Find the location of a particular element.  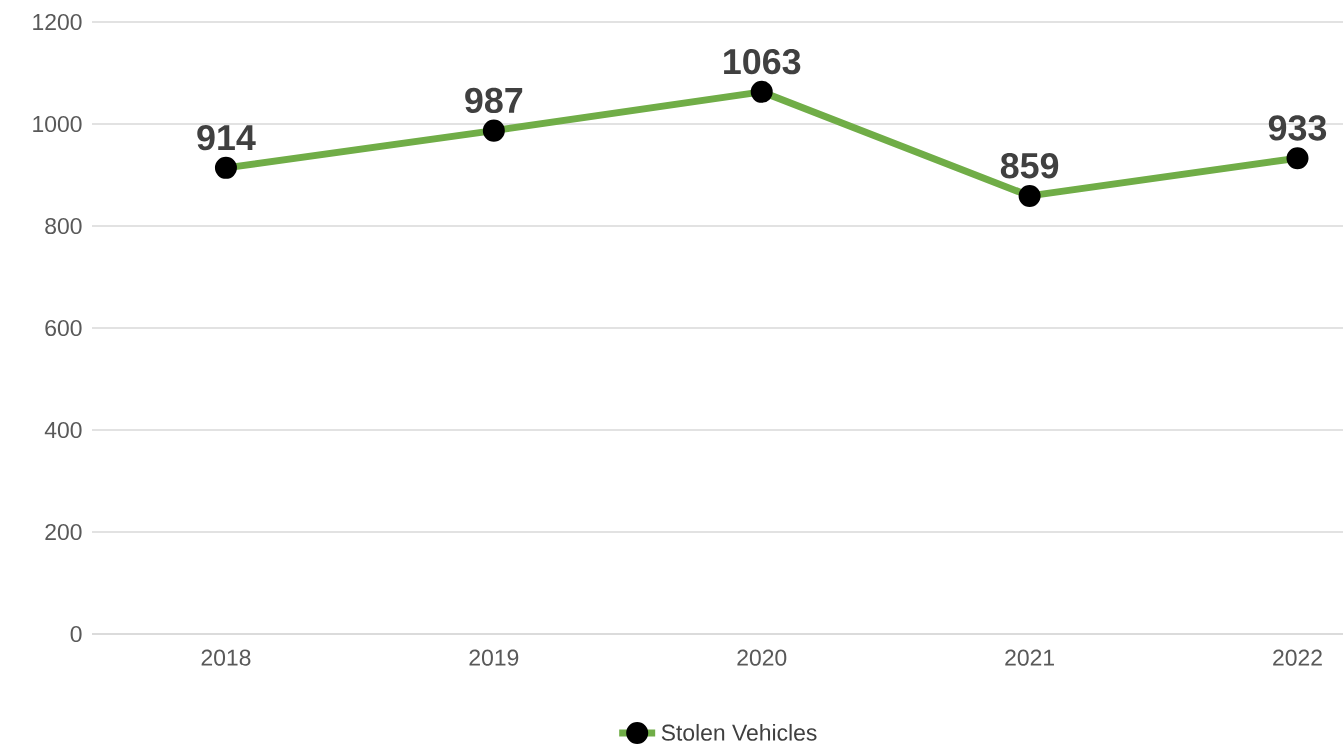

x-tick-label: 2020 is located at coordinates (762, 657).